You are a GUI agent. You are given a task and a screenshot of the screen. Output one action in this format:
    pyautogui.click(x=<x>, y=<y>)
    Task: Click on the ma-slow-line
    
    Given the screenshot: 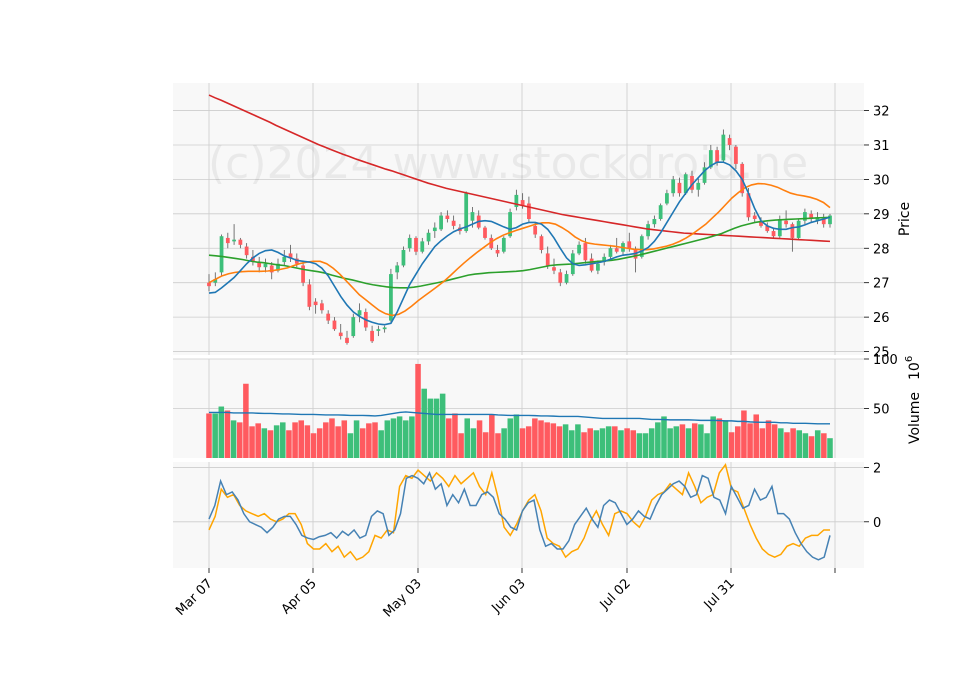 What is the action you would take?
    pyautogui.click(x=519, y=252)
    